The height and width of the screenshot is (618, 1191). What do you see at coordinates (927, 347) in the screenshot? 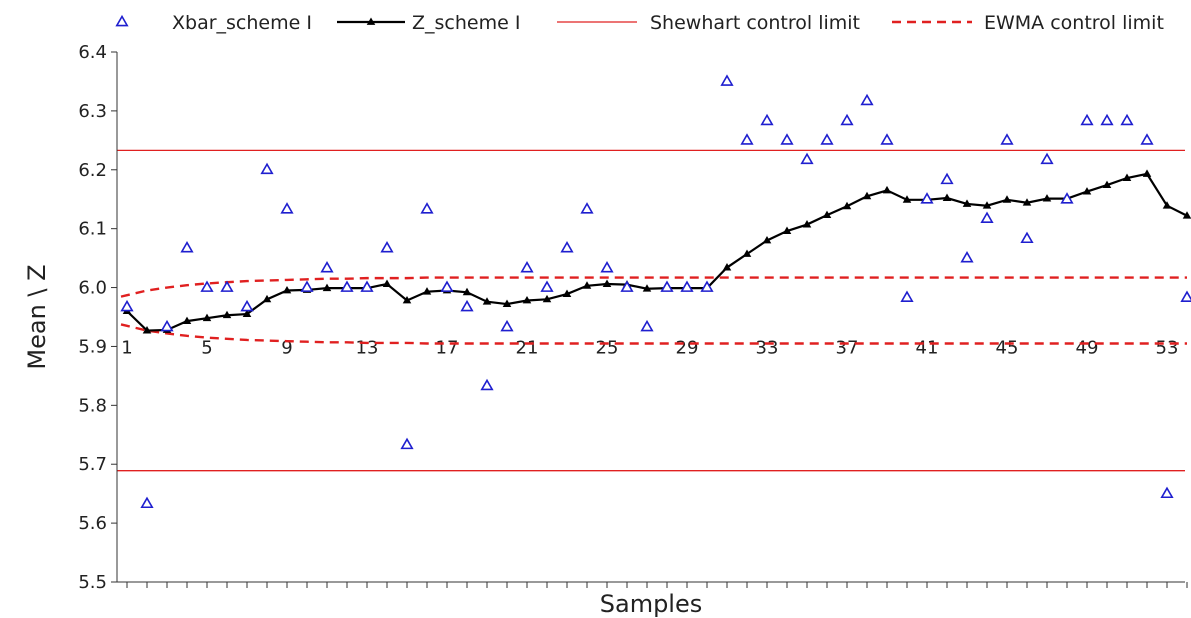
I see `x-tick-label: 41` at bounding box center [927, 347].